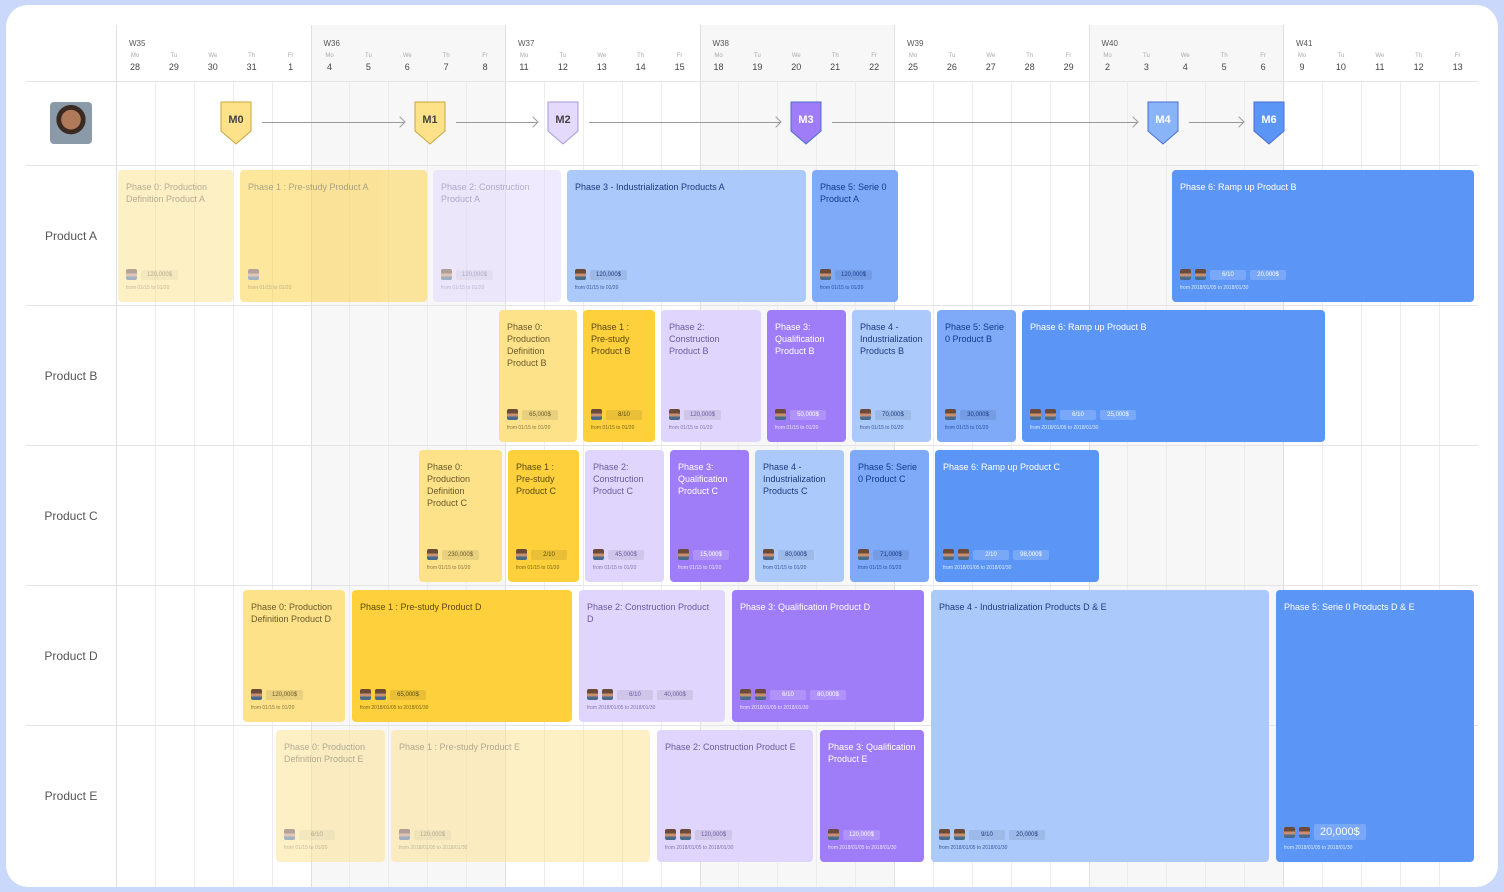  What do you see at coordinates (544, 554) in the screenshot?
I see `card-meta: 2/10` at bounding box center [544, 554].